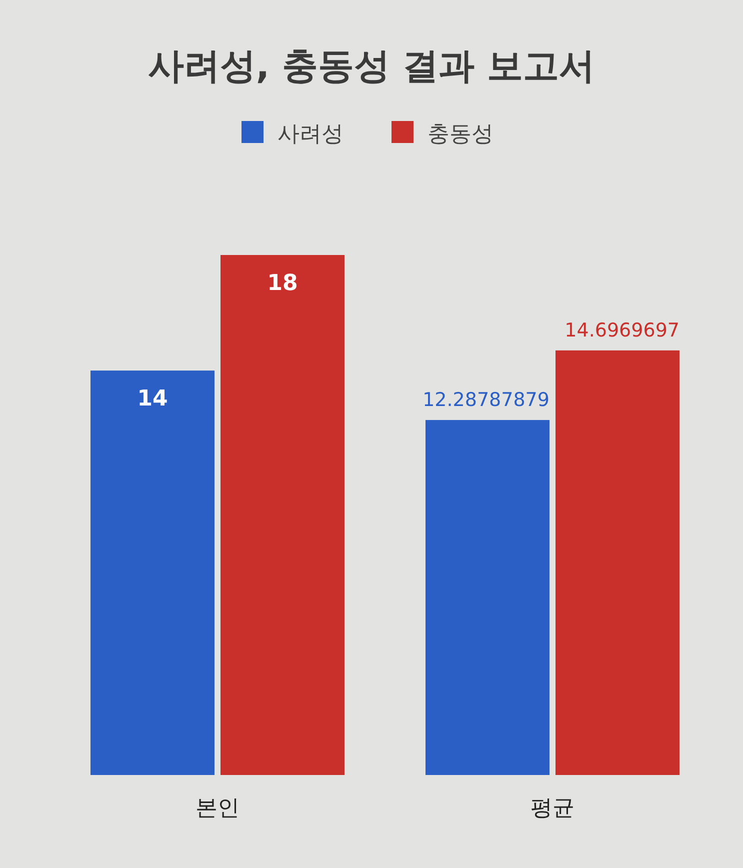 This screenshot has width=743, height=868. What do you see at coordinates (552, 808) in the screenshot?
I see `x-tick-label: 평균` at bounding box center [552, 808].